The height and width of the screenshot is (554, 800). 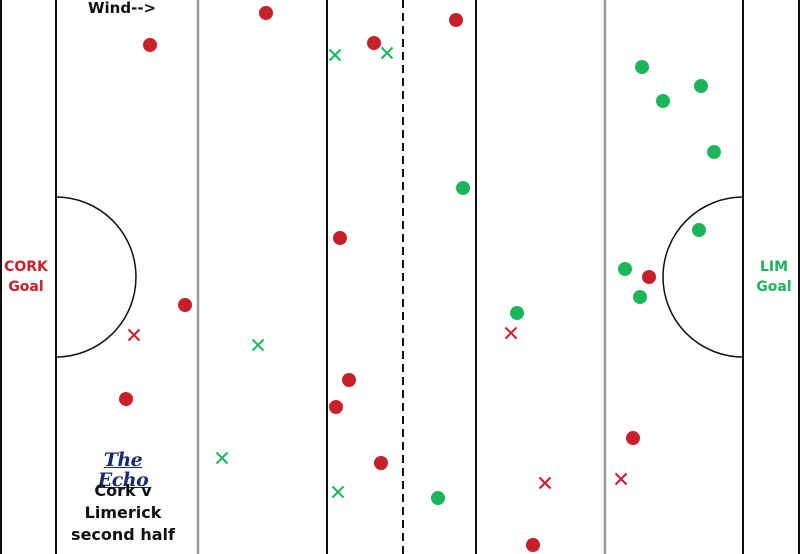 What do you see at coordinates (774, 277) in the screenshot?
I see `limerick-goal-label: LIM Goal` at bounding box center [774, 277].